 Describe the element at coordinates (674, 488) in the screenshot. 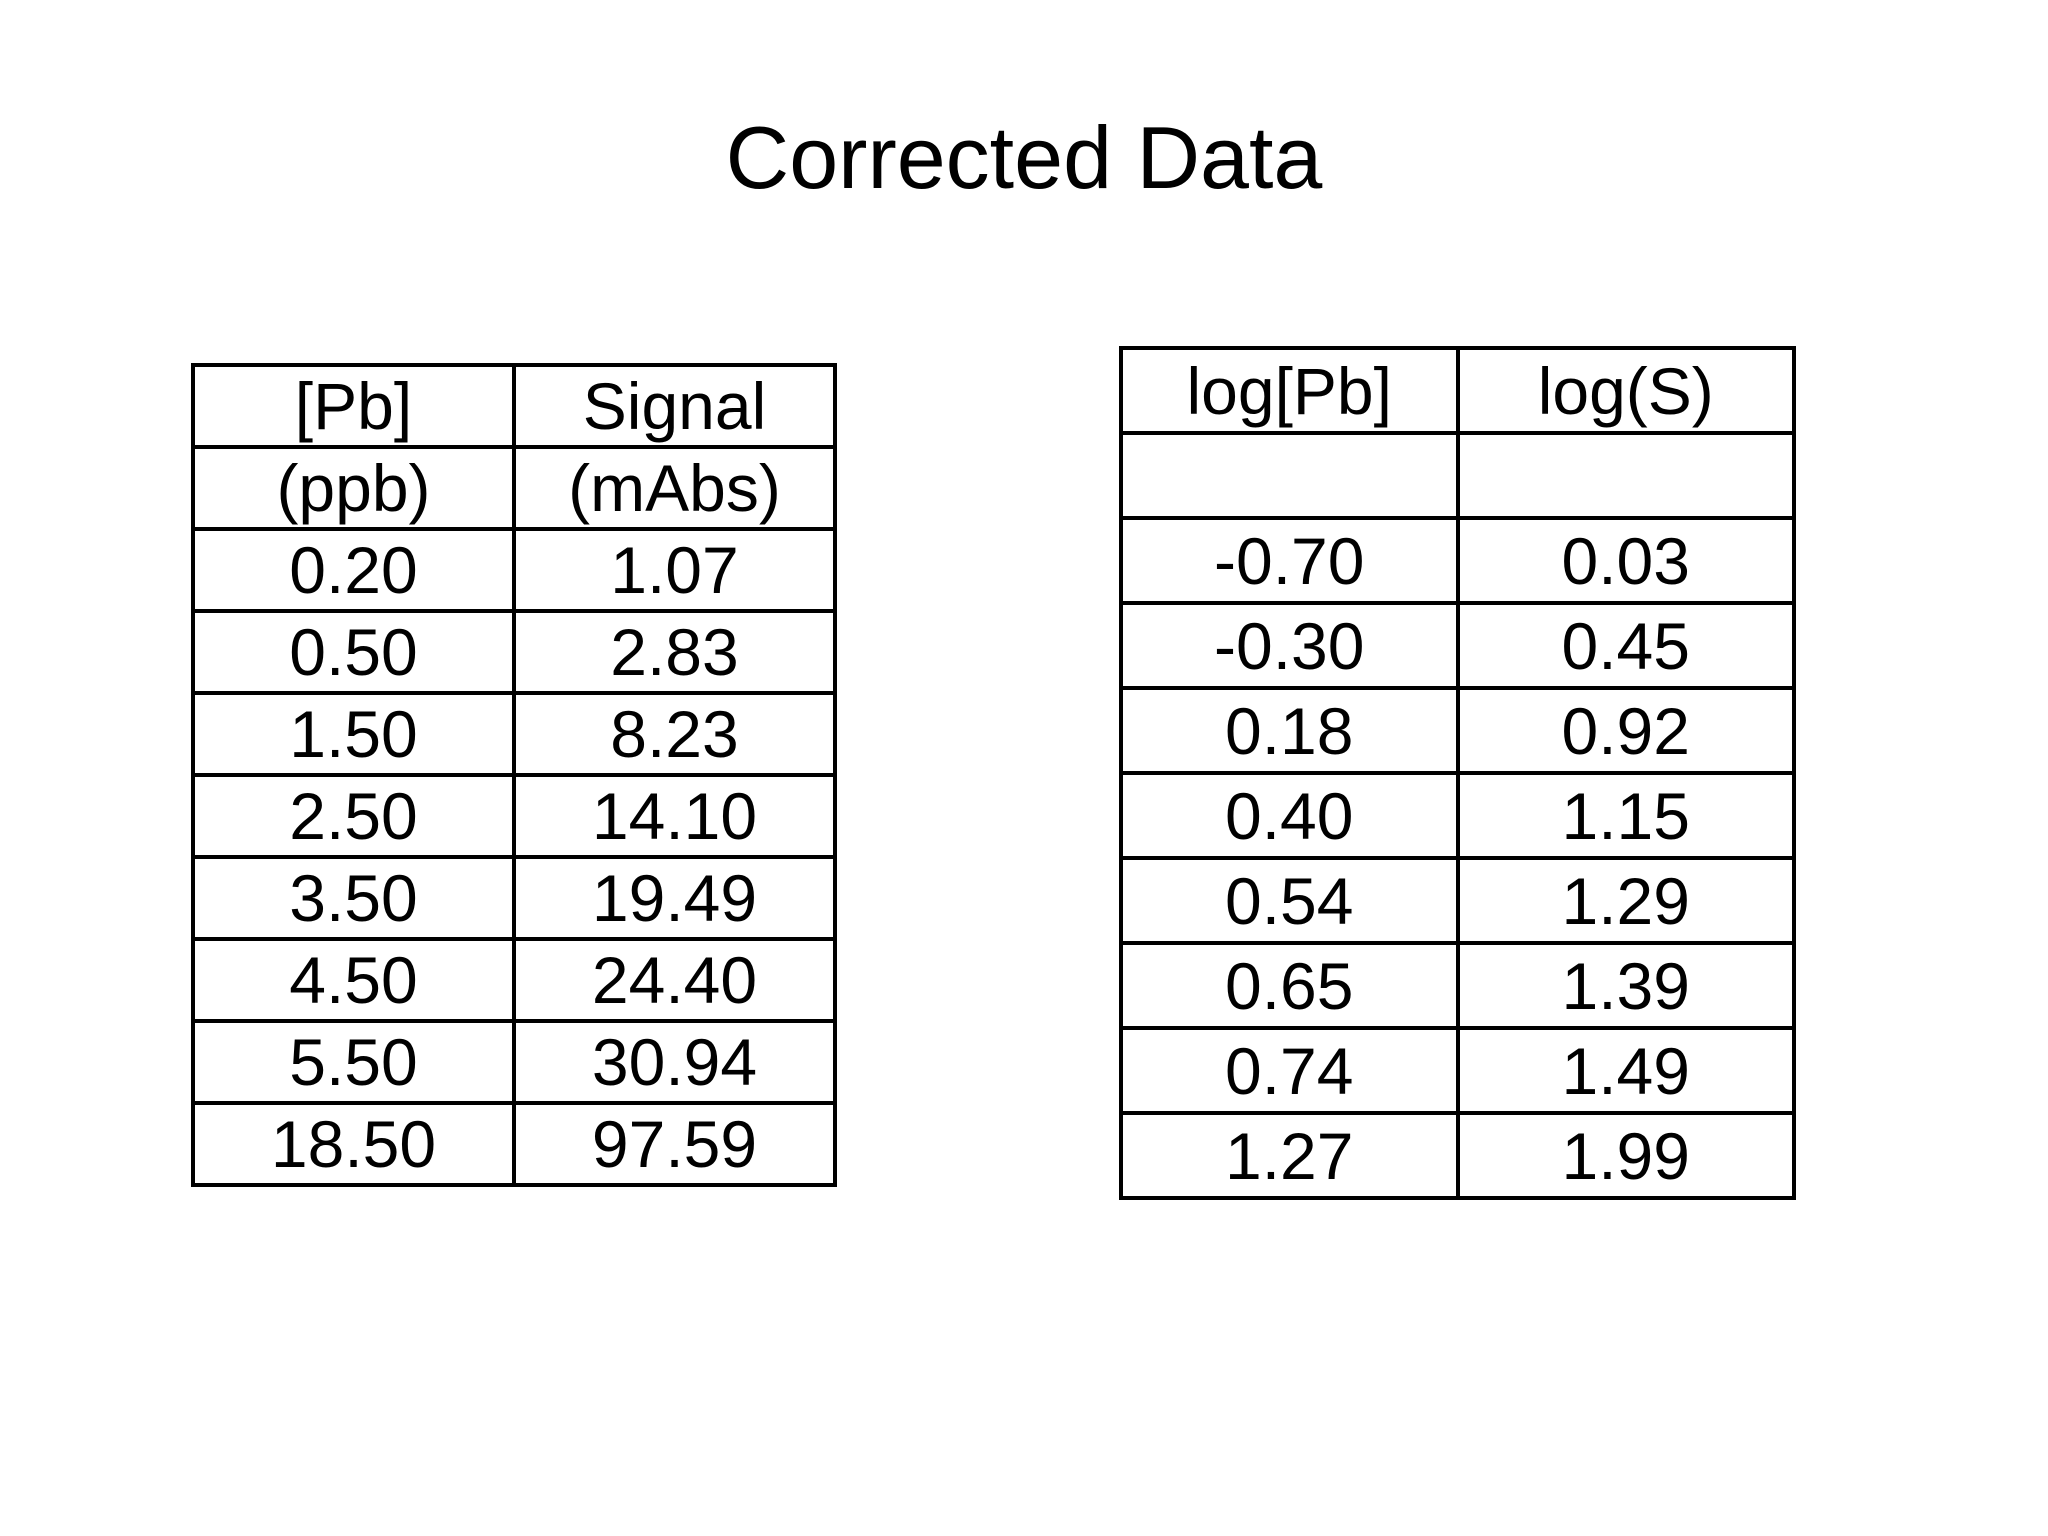

I see `header-cell: (mAbs)` at that location.